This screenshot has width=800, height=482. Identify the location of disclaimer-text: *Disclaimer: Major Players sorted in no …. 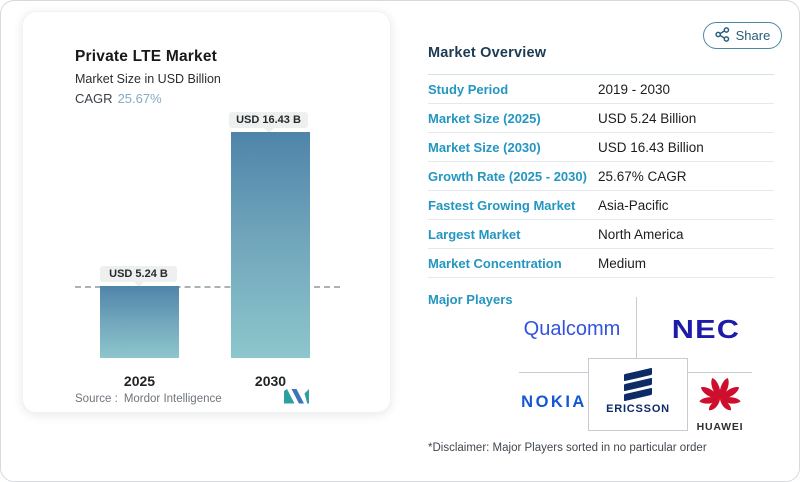
(567, 448).